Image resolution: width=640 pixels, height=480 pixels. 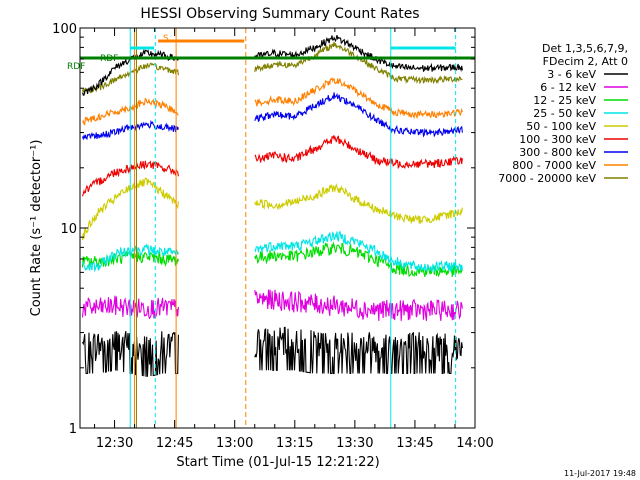 I want to click on x-tick-label-1: 12:30, so click(x=114, y=443).